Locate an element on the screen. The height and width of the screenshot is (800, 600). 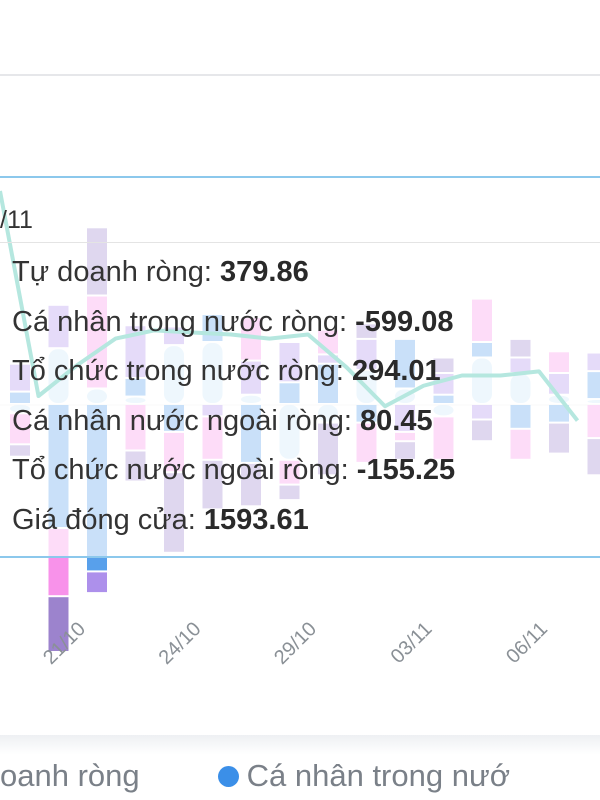
tooltip-label: Tự doanh ròng: is located at coordinates (116, 272).